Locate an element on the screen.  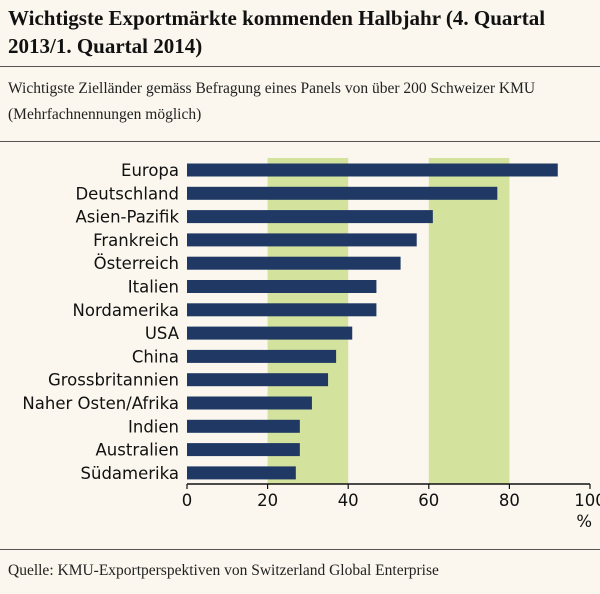
x-tick-label: 40 is located at coordinates (348, 500).